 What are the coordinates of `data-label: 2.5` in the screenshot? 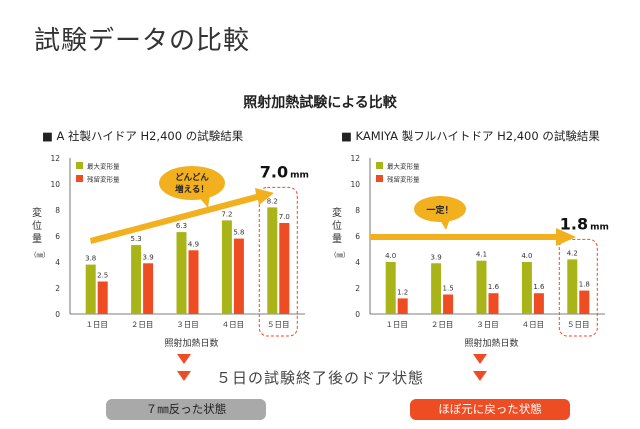 It's located at (102, 276).